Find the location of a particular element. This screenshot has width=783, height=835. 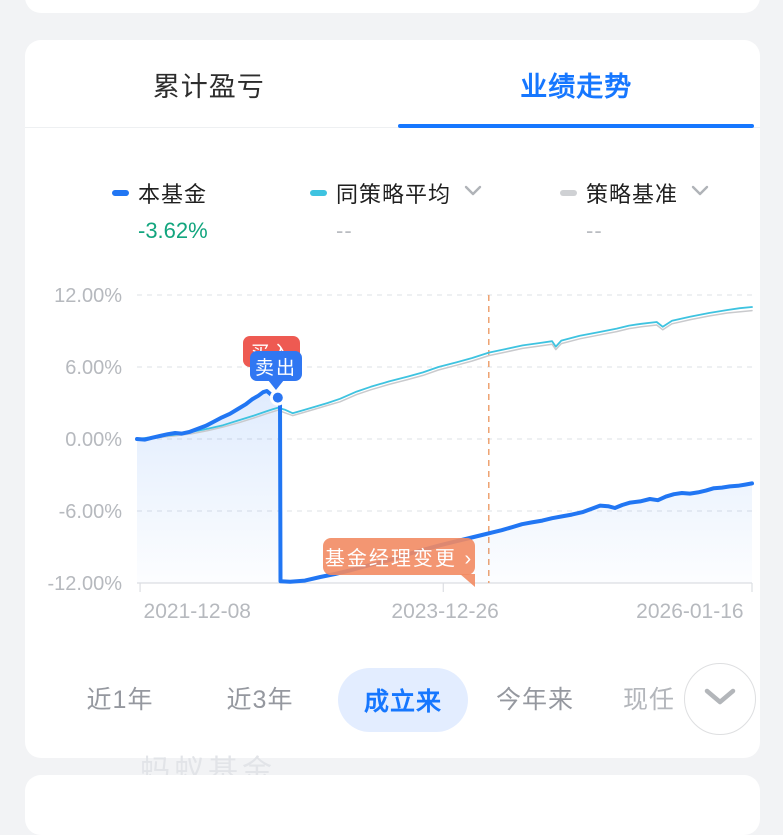

svg-text: 6.00% is located at coordinates (93, 368).